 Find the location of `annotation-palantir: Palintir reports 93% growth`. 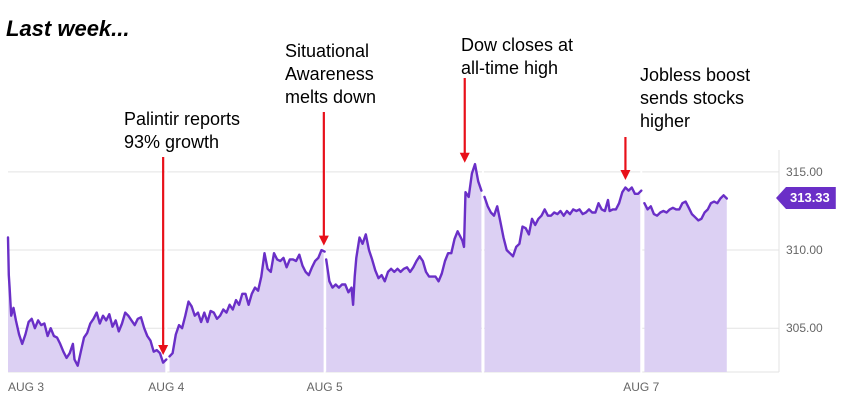

annotation-palantir: Palintir reports 93% growth is located at coordinates (182, 131).